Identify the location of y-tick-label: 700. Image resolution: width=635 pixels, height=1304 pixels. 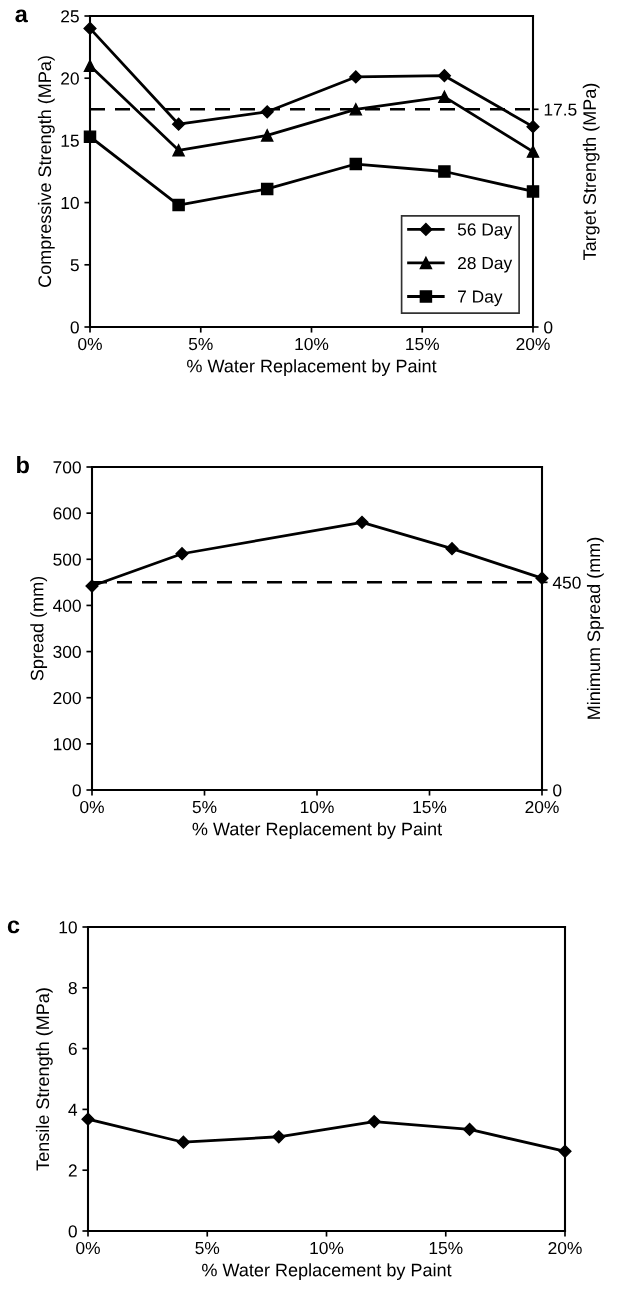
(67, 467).